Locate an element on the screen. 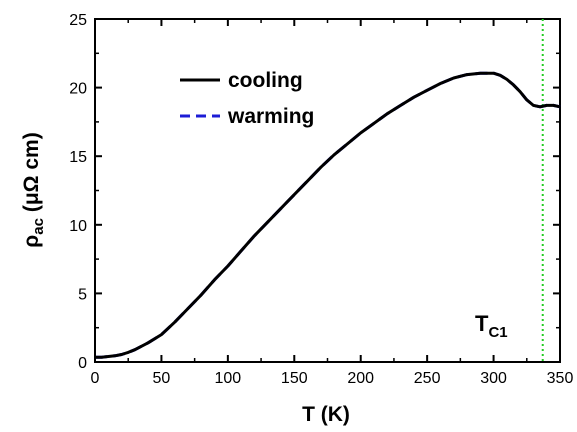  y-axis-label-main: ρ is located at coordinates (31, 241).